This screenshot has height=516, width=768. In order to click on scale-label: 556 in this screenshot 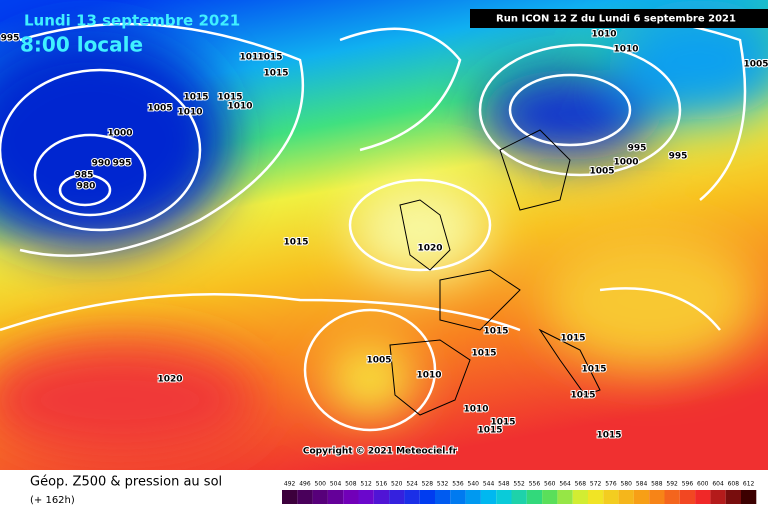, I will do `click(535, 484)`.